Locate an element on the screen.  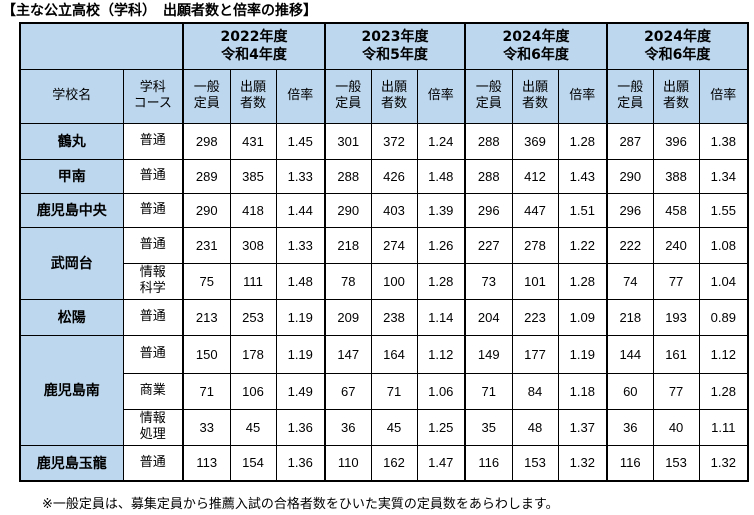
capacity-cell: 60 is located at coordinates (630, 391).